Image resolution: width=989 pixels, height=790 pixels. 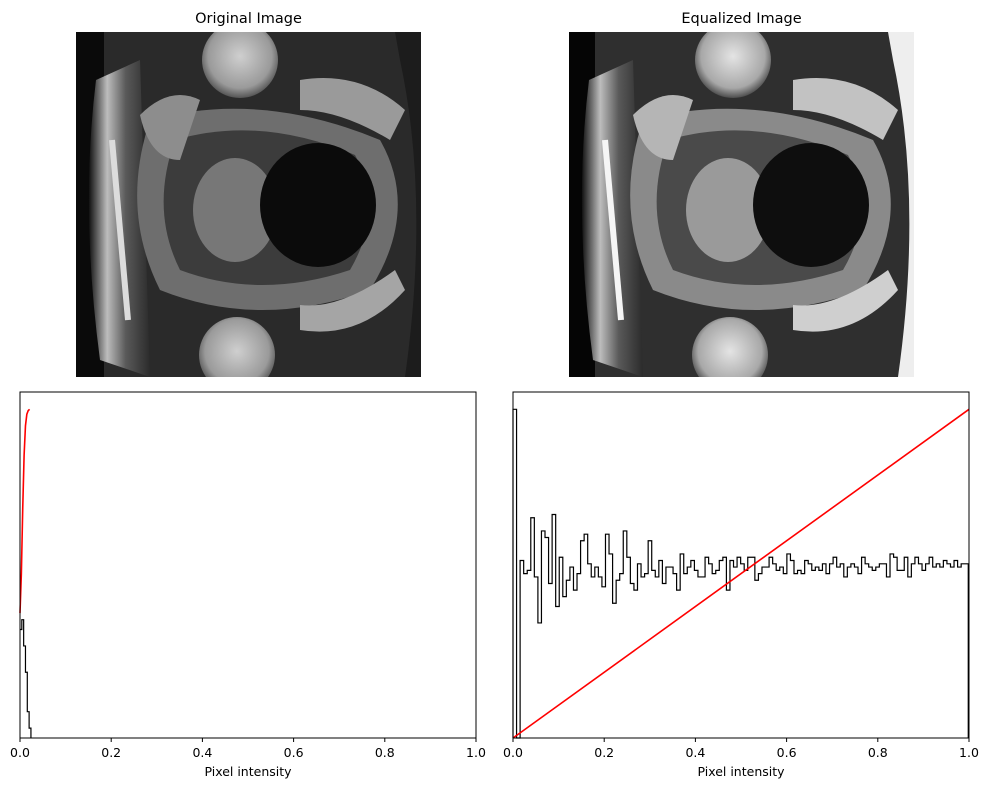 I want to click on equalized-image-title: Equalized Image, so click(x=741, y=19).